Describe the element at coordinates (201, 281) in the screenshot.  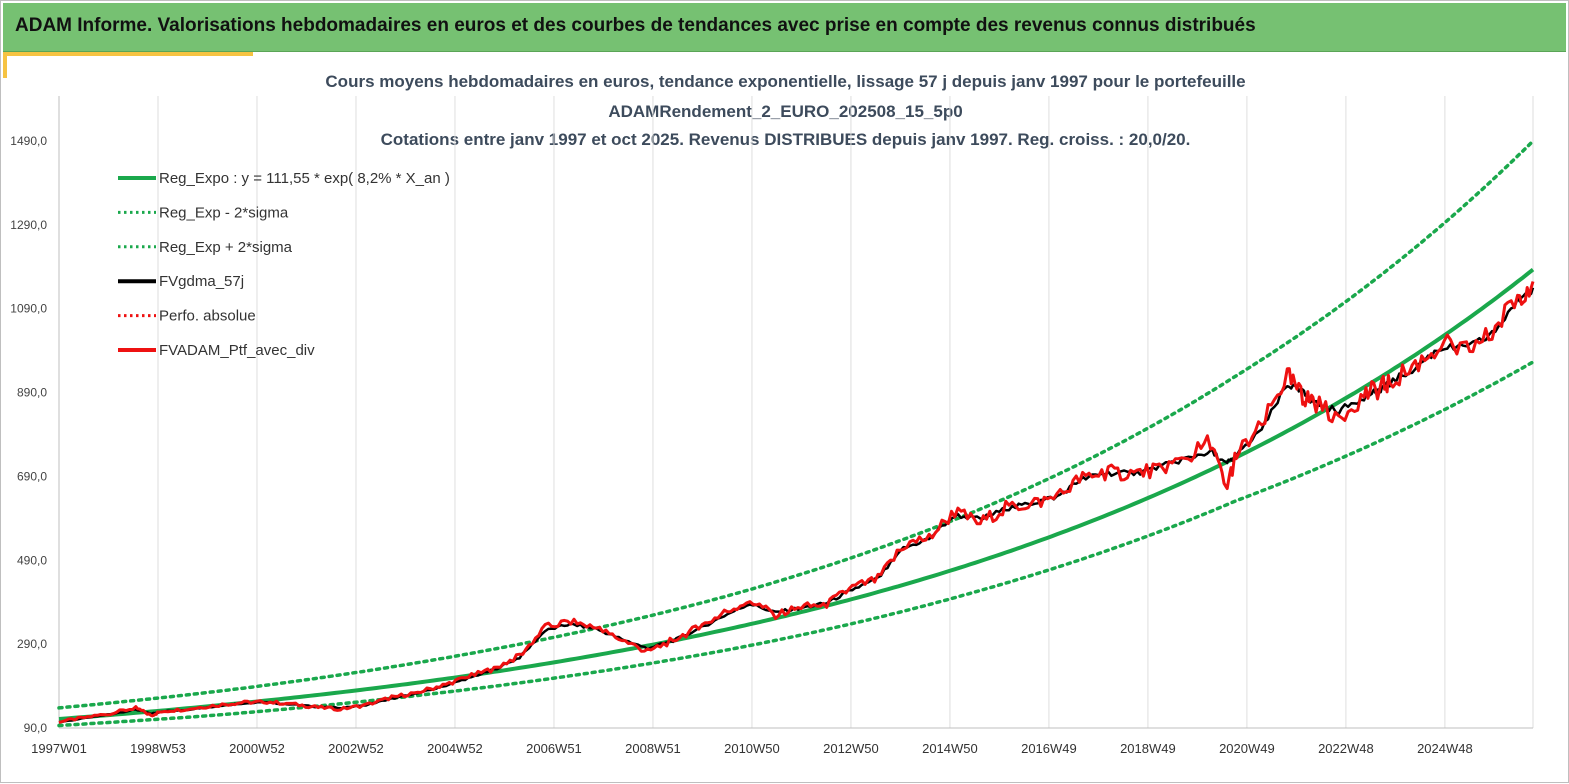
I see `legend-label: FVgdma_57j` at that location.